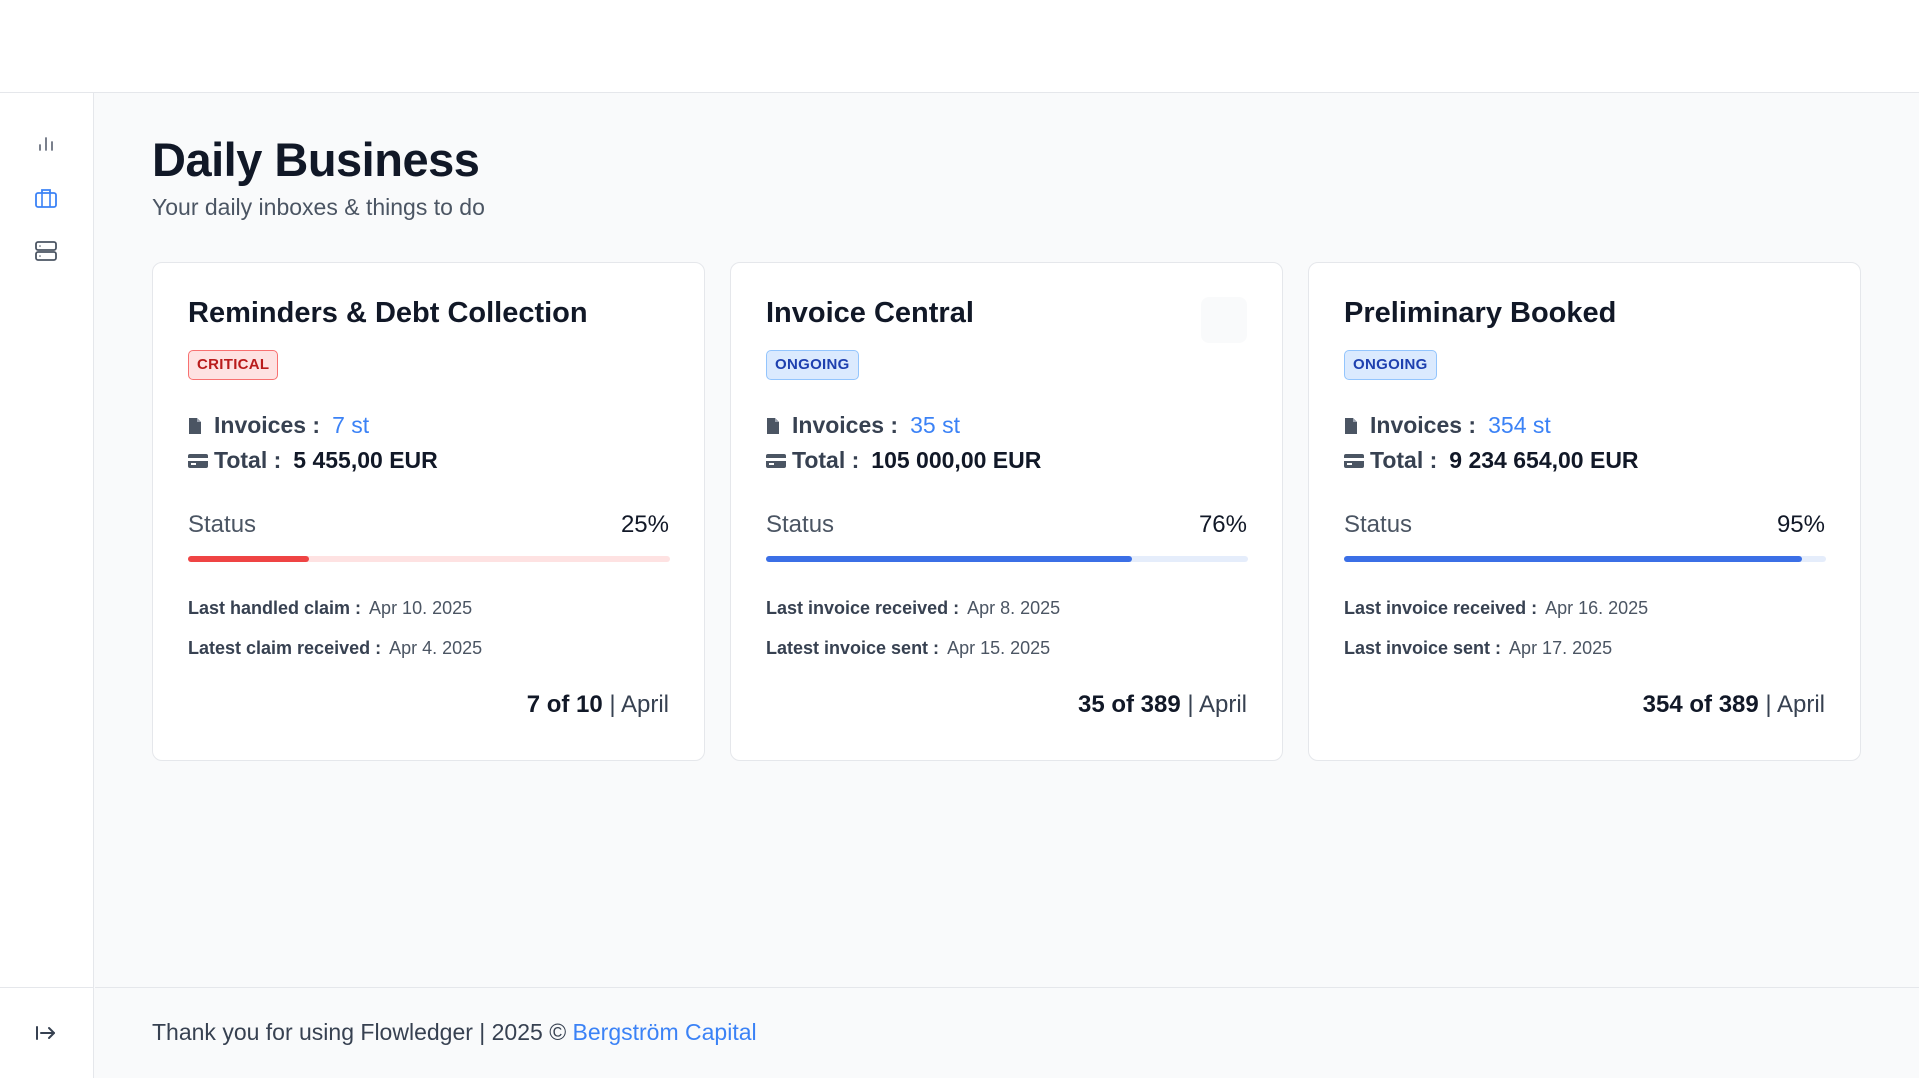  What do you see at coordinates (436, 648) in the screenshot?
I see `info-value: Apr 4. 2025` at bounding box center [436, 648].